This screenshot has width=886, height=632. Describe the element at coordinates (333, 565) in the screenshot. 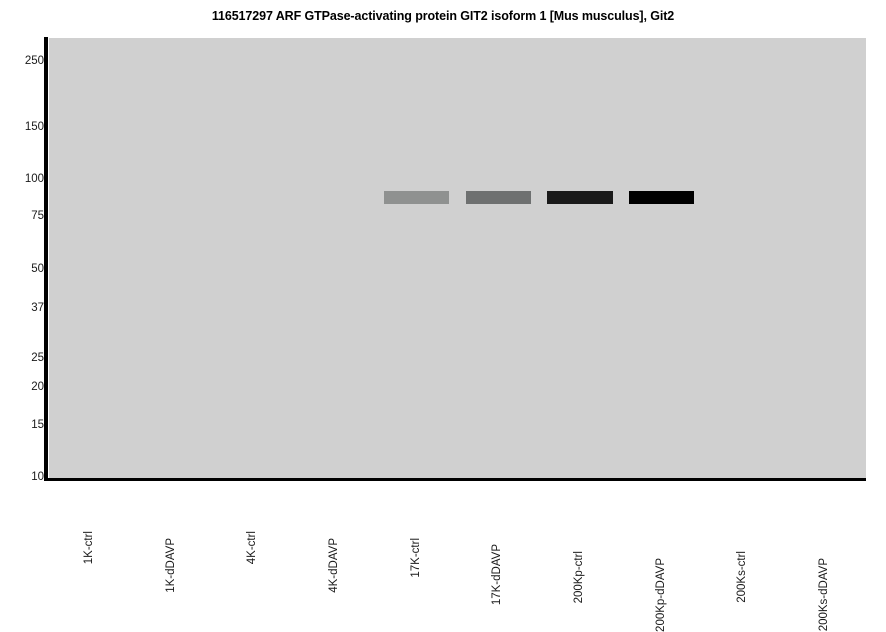

I see `x-tick-label-text: 4K-dDAVP` at that location.